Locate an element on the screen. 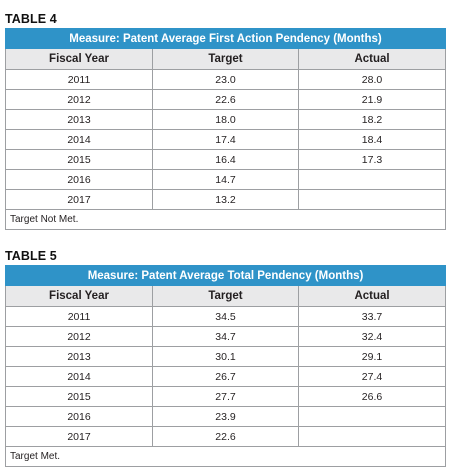  table-4-cell-target: 14.7 is located at coordinates (225, 179).